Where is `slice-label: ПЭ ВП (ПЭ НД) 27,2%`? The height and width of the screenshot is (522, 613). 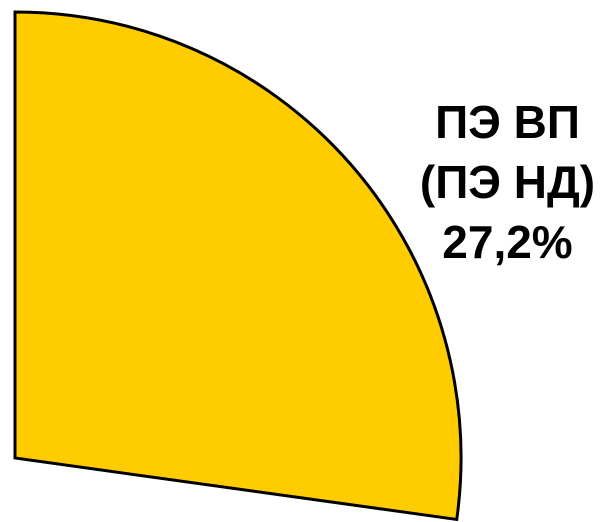
slice-label: ПЭ ВП (ПЭ НД) 27,2% is located at coordinates (506, 182).